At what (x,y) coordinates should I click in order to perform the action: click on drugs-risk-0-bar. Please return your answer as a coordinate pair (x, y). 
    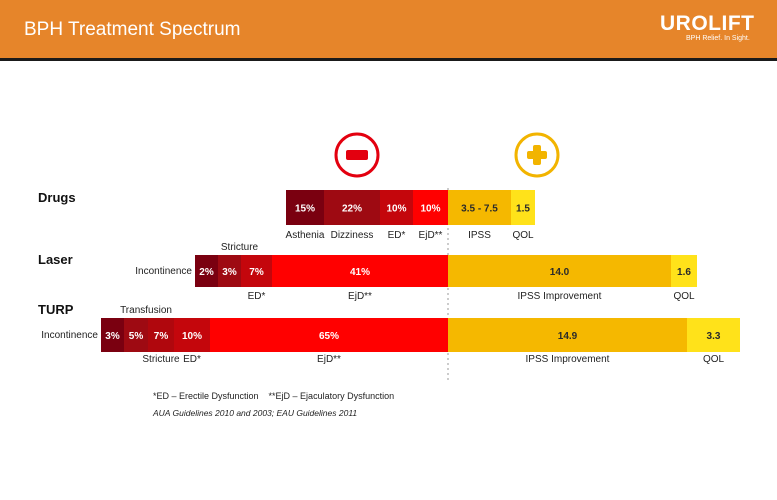
    Looking at the image, I should click on (305, 207).